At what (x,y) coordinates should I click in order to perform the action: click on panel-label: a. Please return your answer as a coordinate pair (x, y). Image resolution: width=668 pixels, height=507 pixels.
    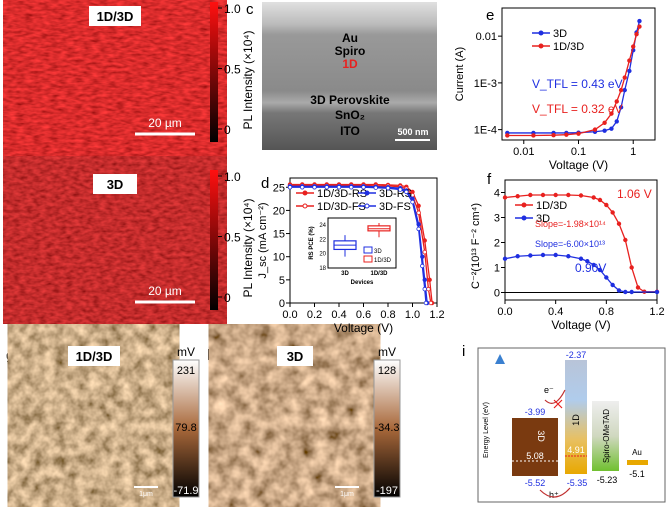
    Looking at the image, I should click on (10, 37).